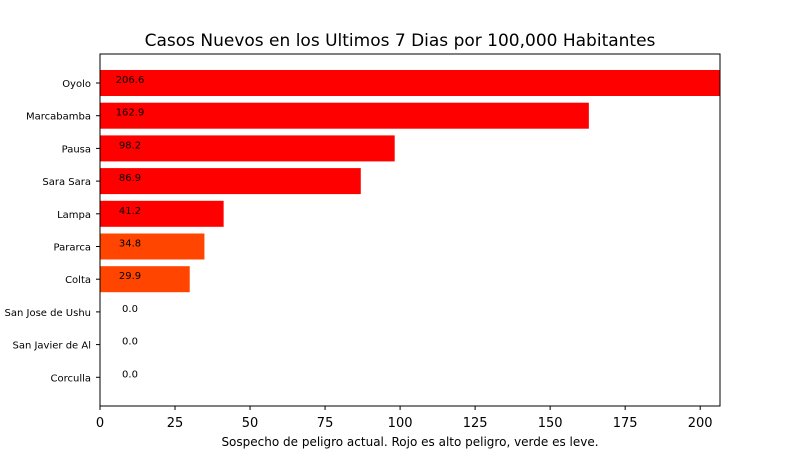 The width and height of the screenshot is (800, 456). I want to click on x-tick-label: 125, so click(475, 423).